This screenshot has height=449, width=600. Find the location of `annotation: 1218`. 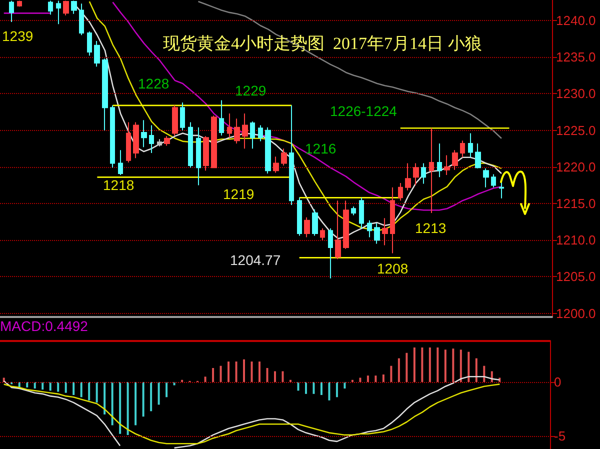

annotation: 1218 is located at coordinates (118, 185).